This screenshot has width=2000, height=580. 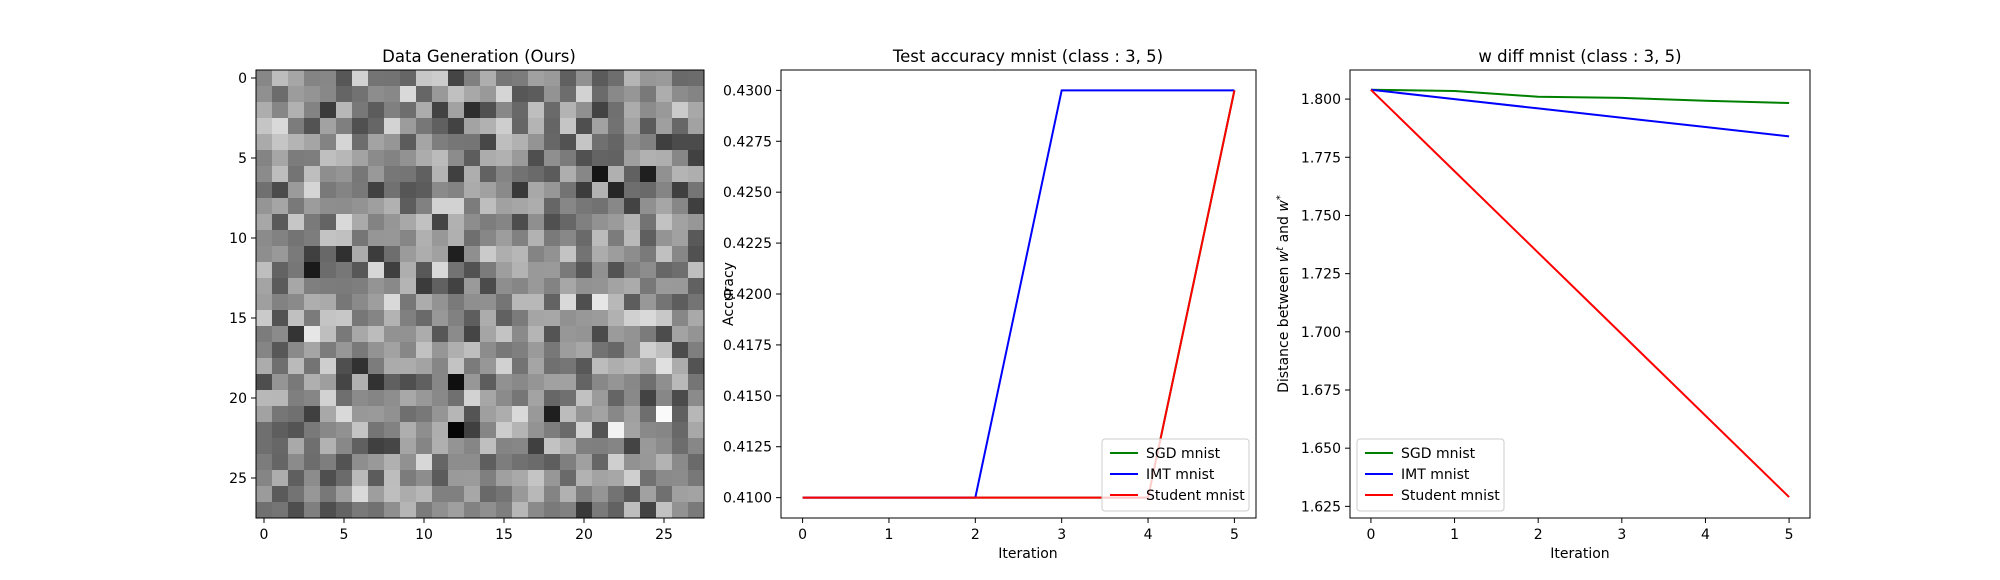 What do you see at coordinates (238, 399) in the screenshot?
I see `heatmap-y-tick-label: 20` at bounding box center [238, 399].